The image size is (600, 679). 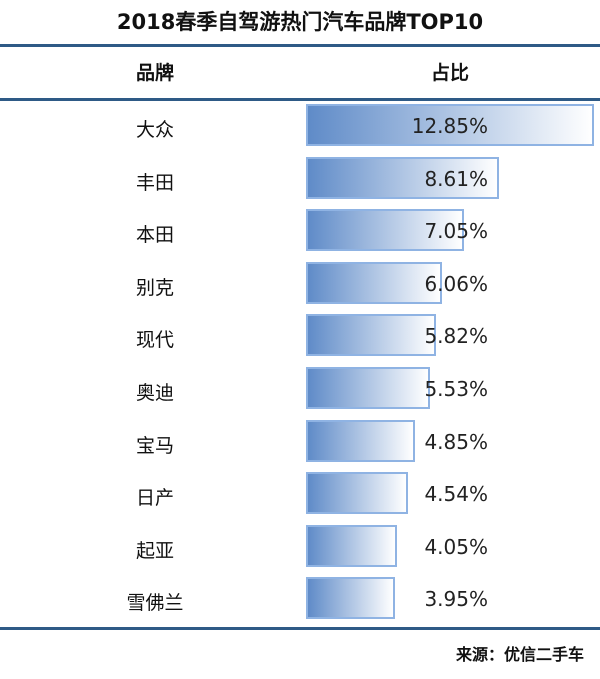 What do you see at coordinates (300, 337) in the screenshot?
I see `table-row: 现代 5.82%` at bounding box center [300, 337].